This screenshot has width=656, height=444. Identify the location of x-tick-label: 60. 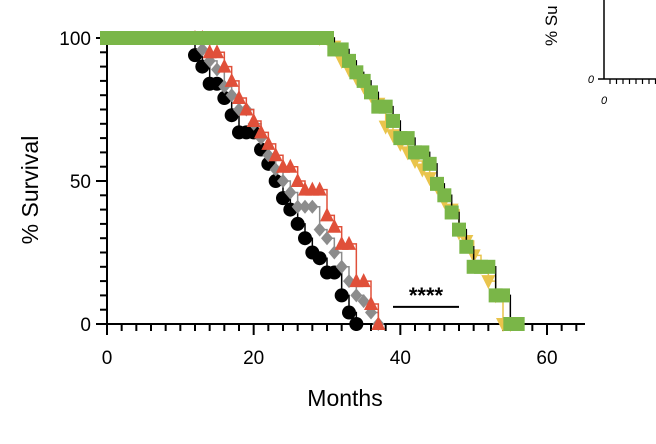
(546, 358).